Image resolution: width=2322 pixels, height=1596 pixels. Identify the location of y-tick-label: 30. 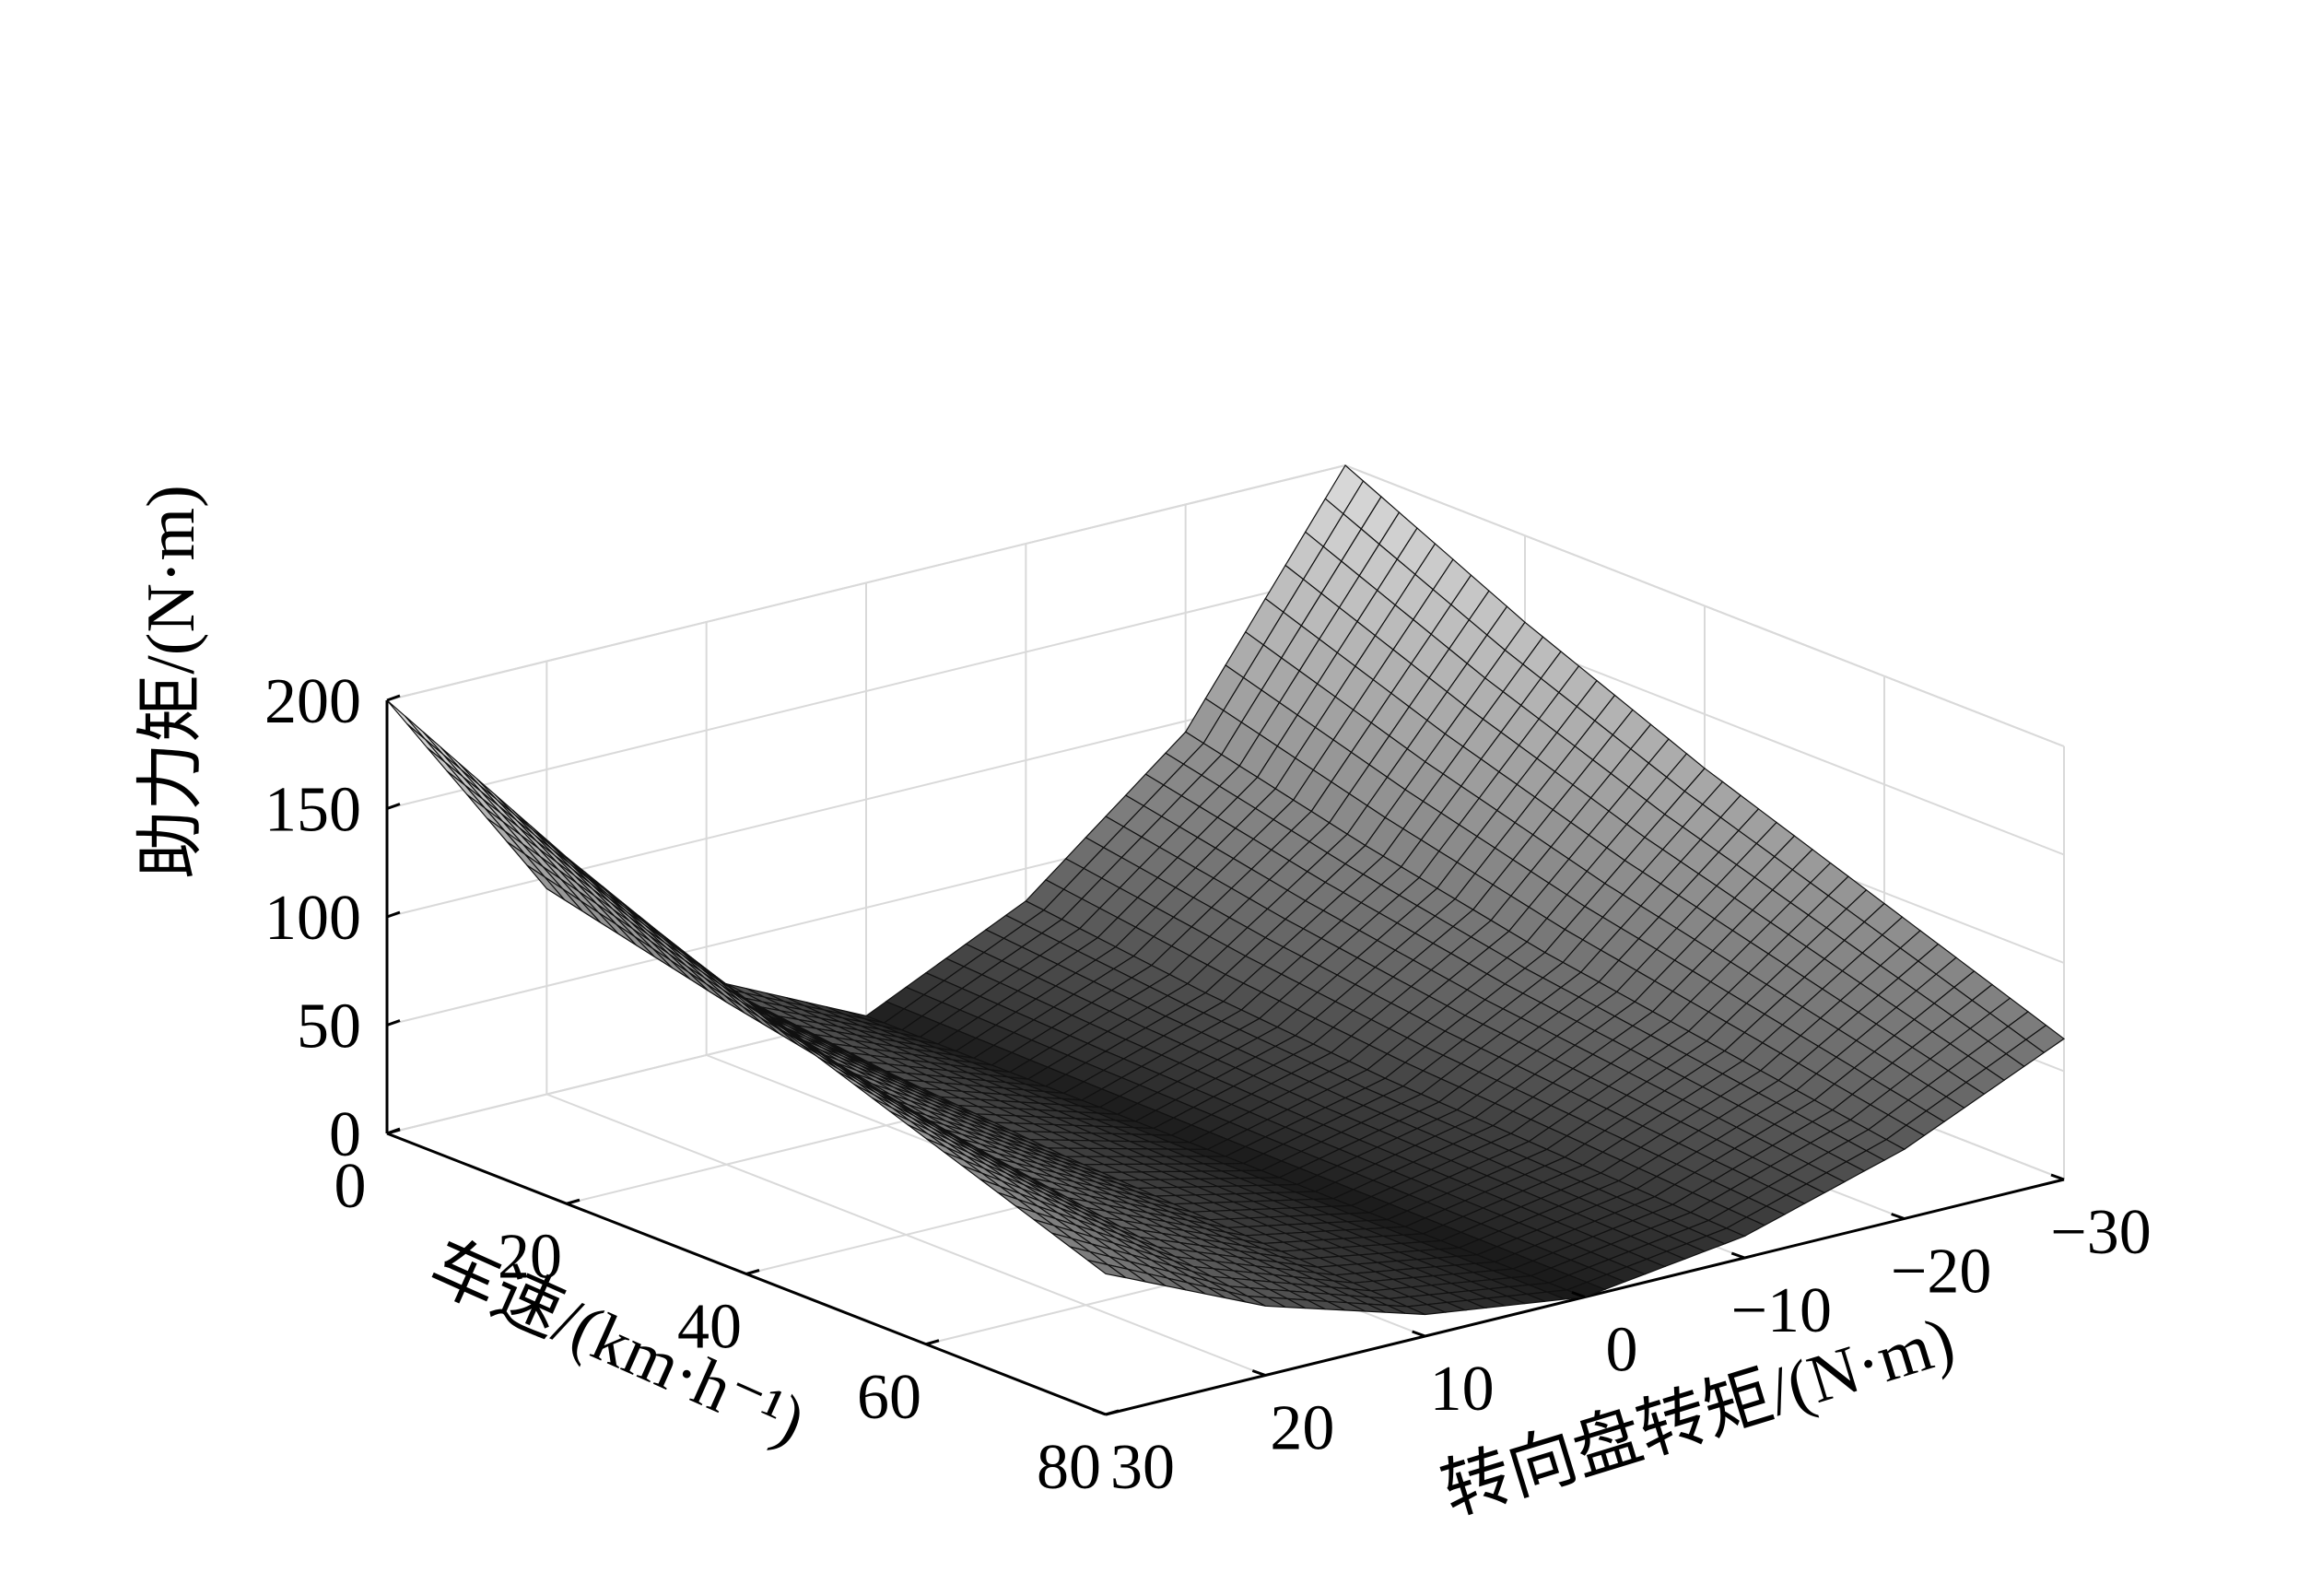
(1142, 1468).